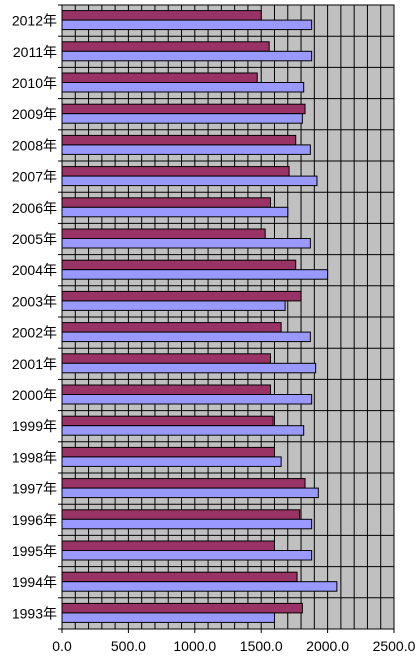 This screenshot has width=420, height=659. What do you see at coordinates (34, 145) in the screenshot?
I see `category-label: 2008年` at bounding box center [34, 145].